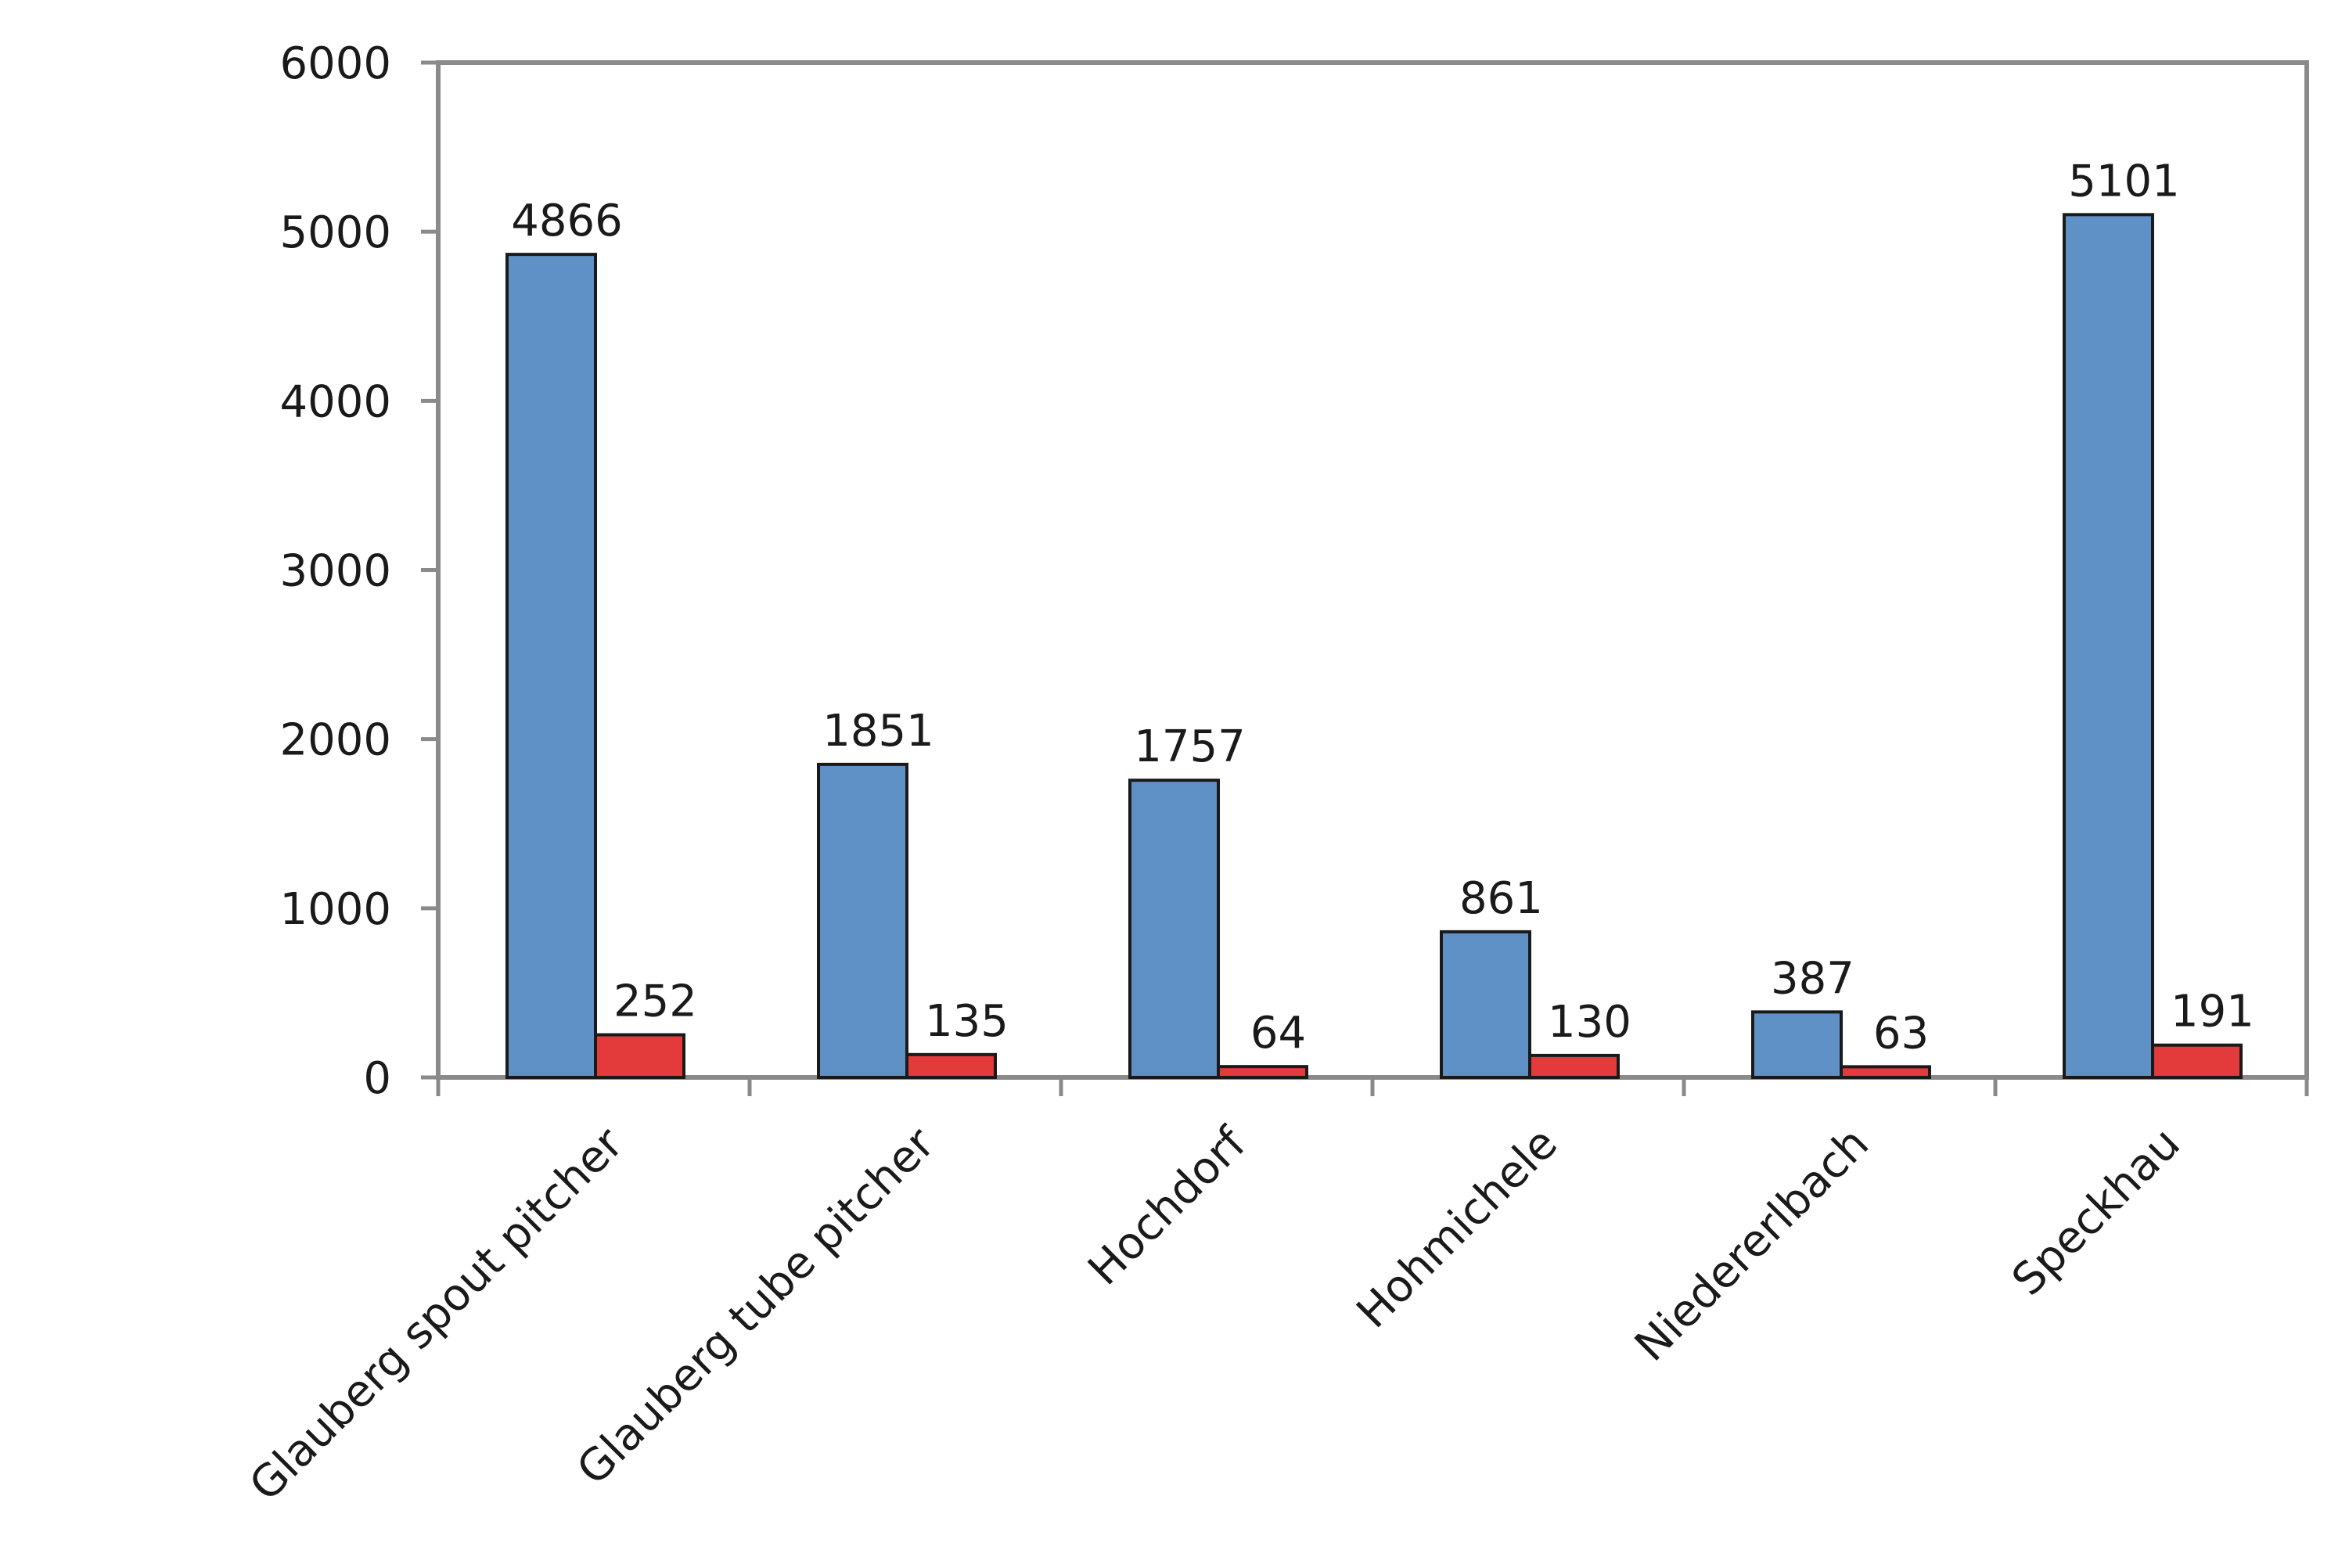 Image resolution: width=2331 pixels, height=1568 pixels. Describe the element at coordinates (335, 741) in the screenshot. I see `y-tick-label: 2000` at that location.